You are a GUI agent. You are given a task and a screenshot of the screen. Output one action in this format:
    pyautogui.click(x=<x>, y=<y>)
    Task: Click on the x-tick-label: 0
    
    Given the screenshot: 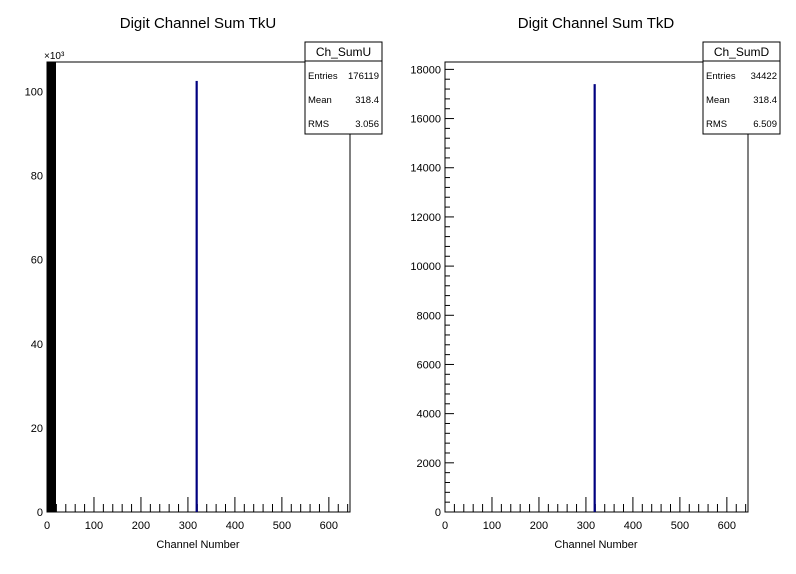 What is the action you would take?
    pyautogui.click(x=47, y=526)
    